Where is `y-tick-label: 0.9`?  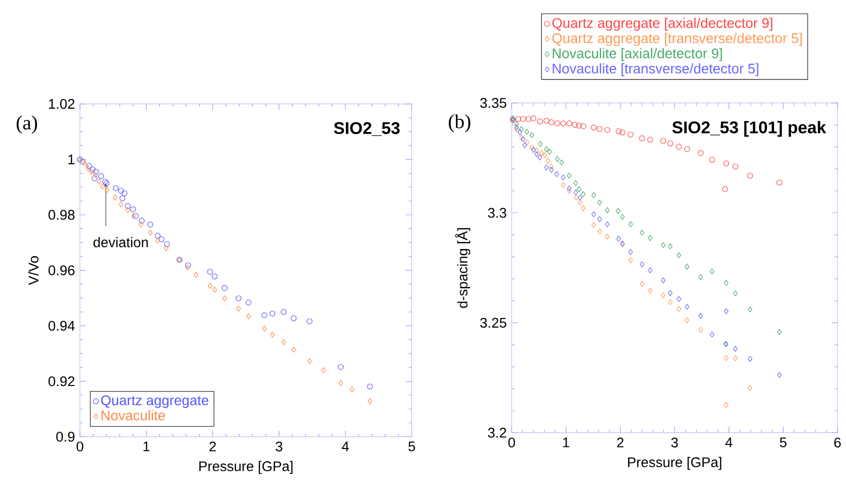
y-tick-label: 0.9 is located at coordinates (65, 437).